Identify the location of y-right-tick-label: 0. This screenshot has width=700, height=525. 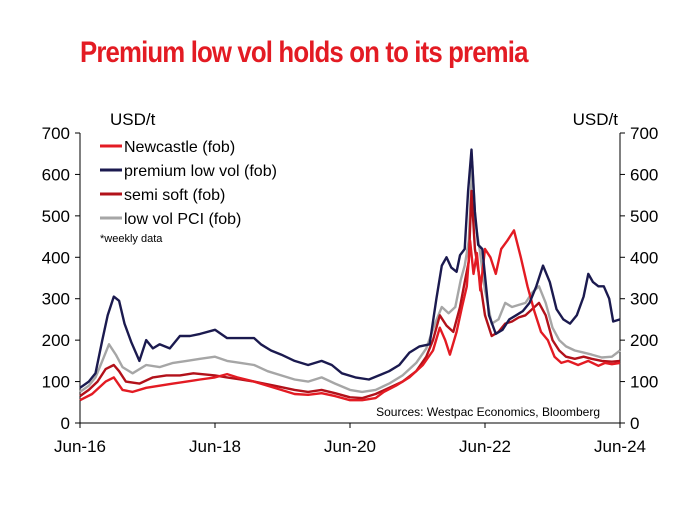
(634, 423).